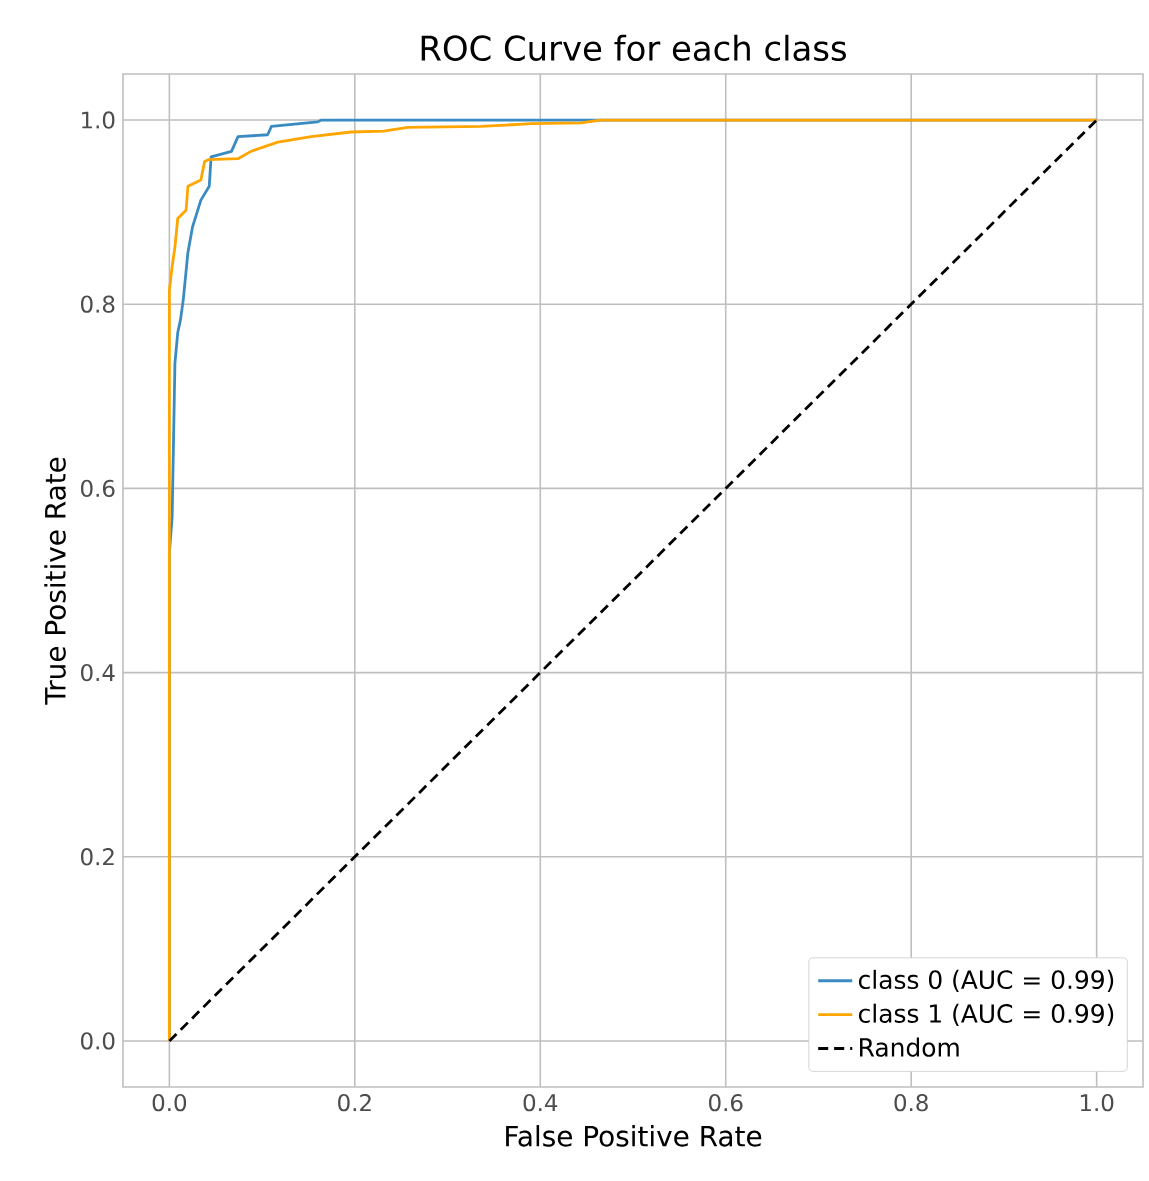  I want to click on legend-label: class 0 (AUC = 0.99), so click(986, 981).